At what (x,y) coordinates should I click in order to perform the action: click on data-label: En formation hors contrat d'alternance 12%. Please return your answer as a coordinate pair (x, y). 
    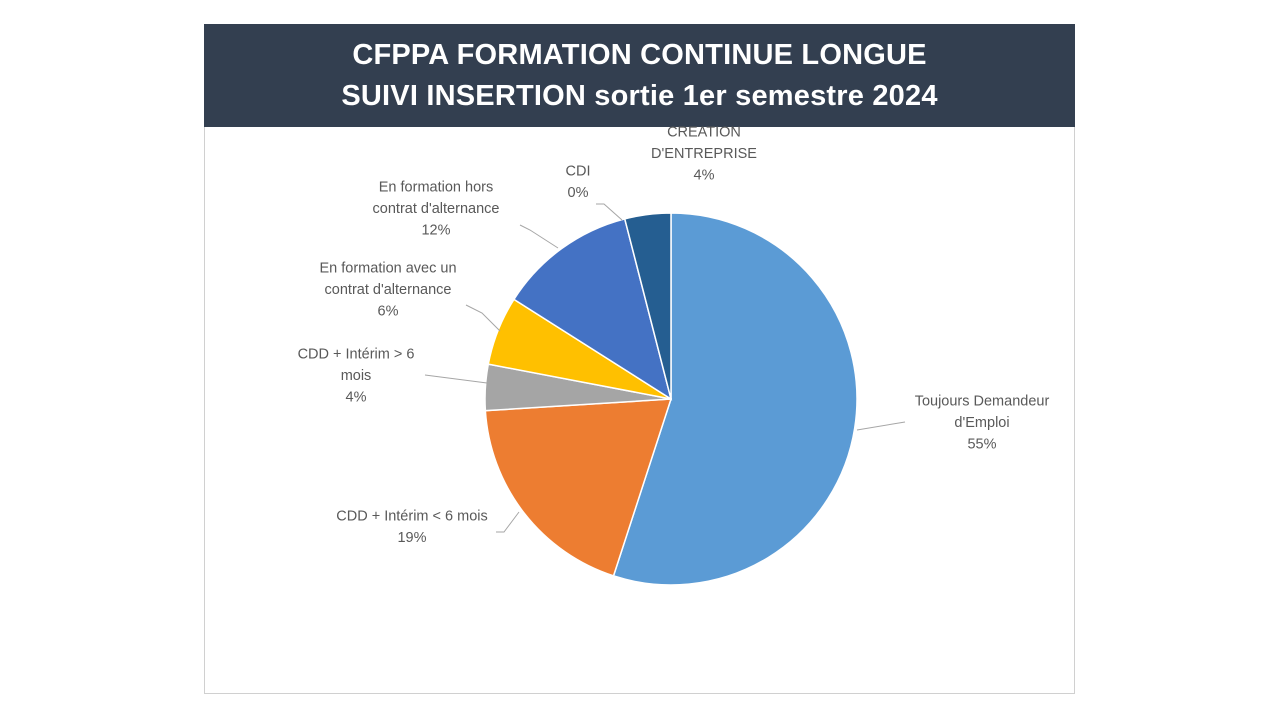
    Looking at the image, I should click on (436, 209).